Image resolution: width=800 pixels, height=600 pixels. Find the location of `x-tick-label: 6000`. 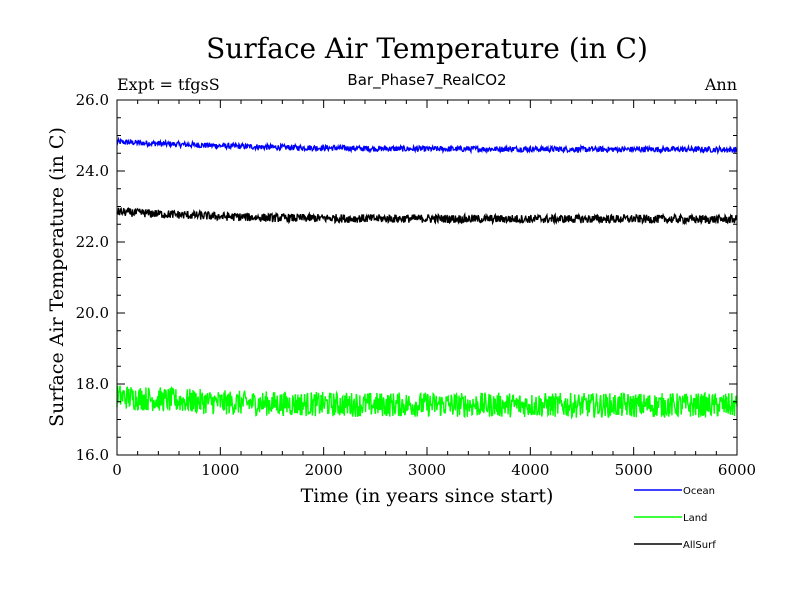

x-tick-label: 6000 is located at coordinates (737, 470).